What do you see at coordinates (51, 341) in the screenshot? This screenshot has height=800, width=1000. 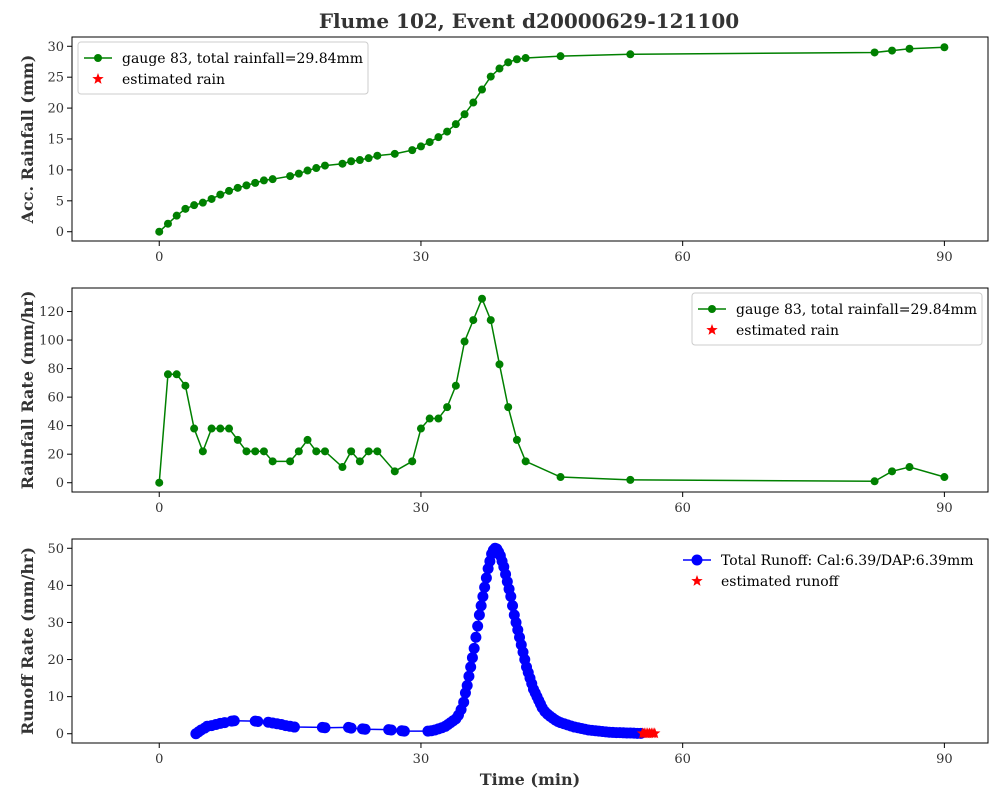 I see `y-tick-label: 100` at bounding box center [51, 341].